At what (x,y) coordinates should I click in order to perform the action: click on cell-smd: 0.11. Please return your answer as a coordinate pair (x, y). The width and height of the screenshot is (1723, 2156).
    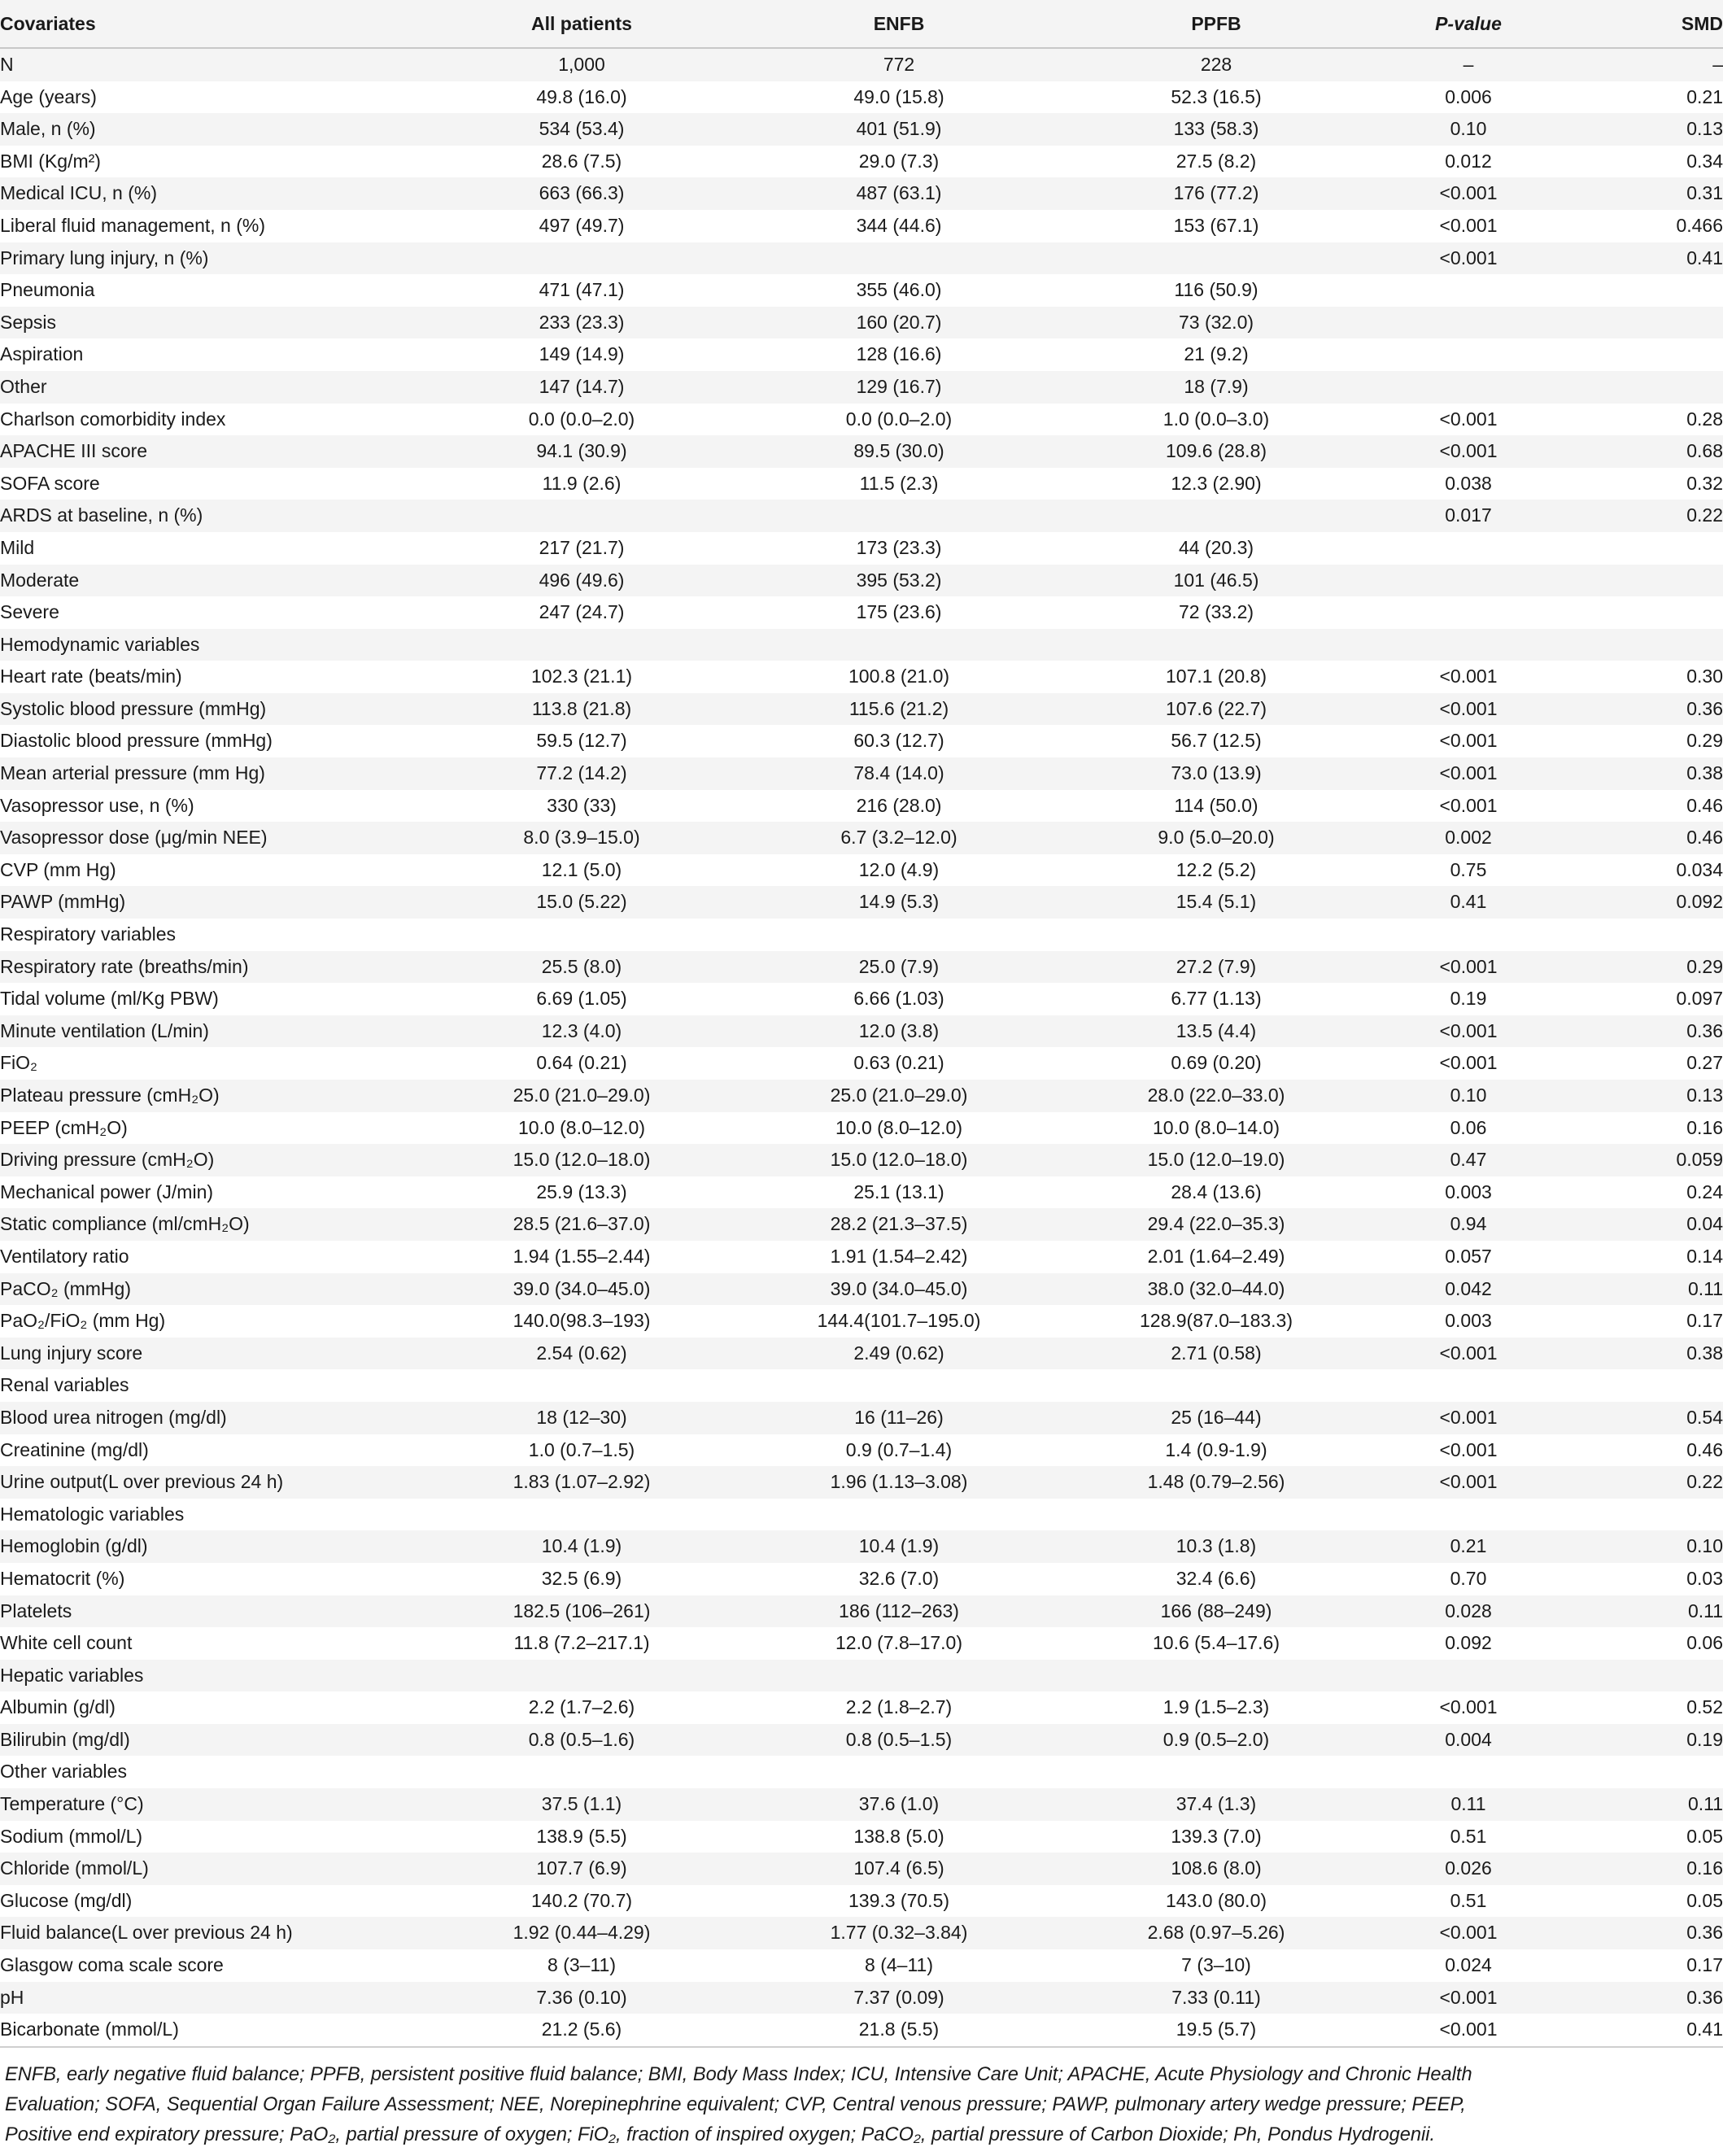
    Looking at the image, I should click on (1642, 1611).